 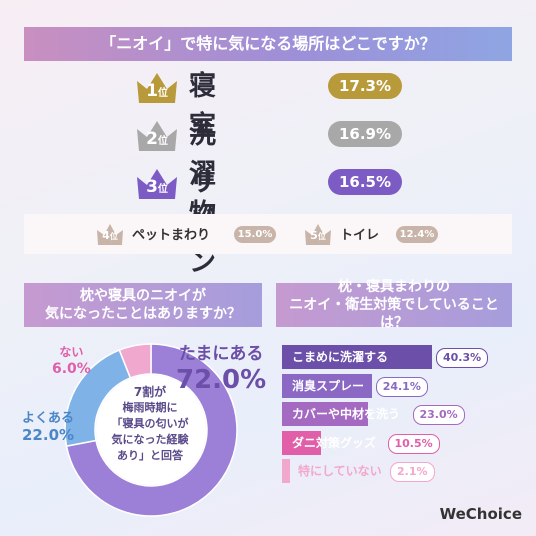 What do you see at coordinates (221, 354) in the screenshot?
I see `donut-label-text: たまにある` at bounding box center [221, 354].